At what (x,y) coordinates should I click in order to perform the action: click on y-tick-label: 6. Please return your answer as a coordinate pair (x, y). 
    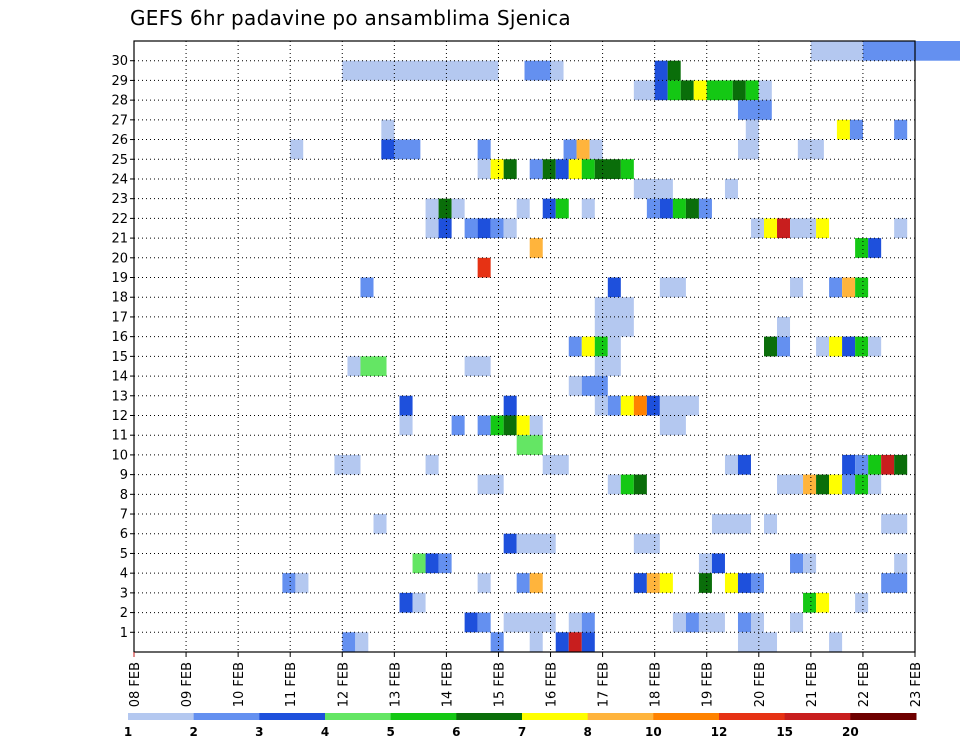
    Looking at the image, I should click on (124, 534).